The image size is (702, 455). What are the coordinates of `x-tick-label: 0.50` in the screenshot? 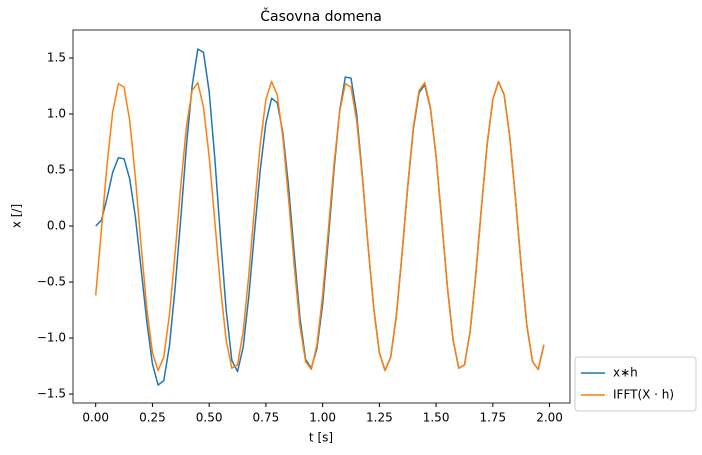 It's located at (209, 418).